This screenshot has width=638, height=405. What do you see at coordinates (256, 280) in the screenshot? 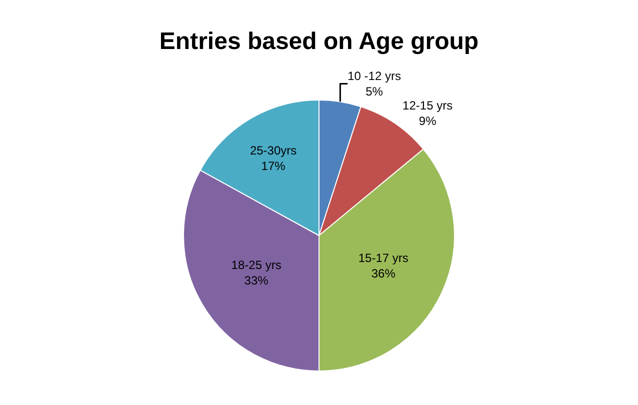
I see `data-label: 33%` at bounding box center [256, 280].